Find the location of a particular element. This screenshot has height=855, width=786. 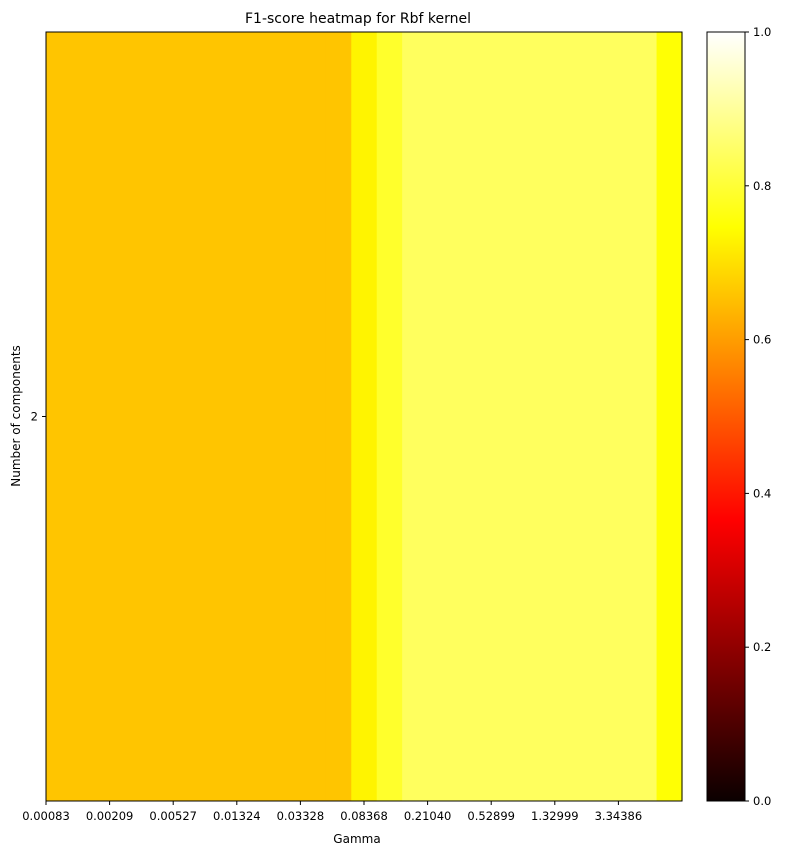

colorbar-tick-label: 1.0 is located at coordinates (762, 32).